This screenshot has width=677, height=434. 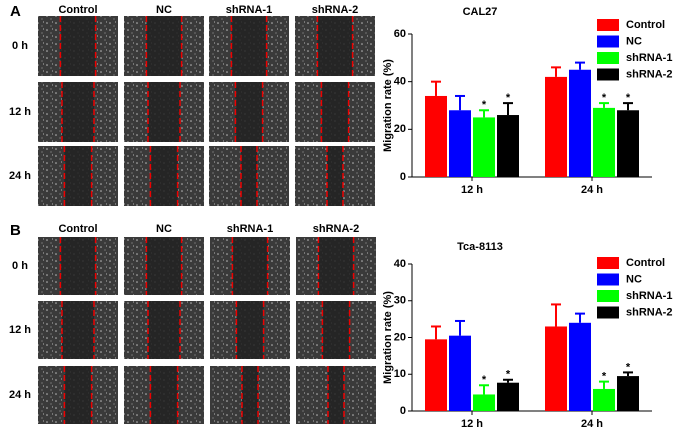 I want to click on y-tick-label: 30, so click(x=400, y=301).